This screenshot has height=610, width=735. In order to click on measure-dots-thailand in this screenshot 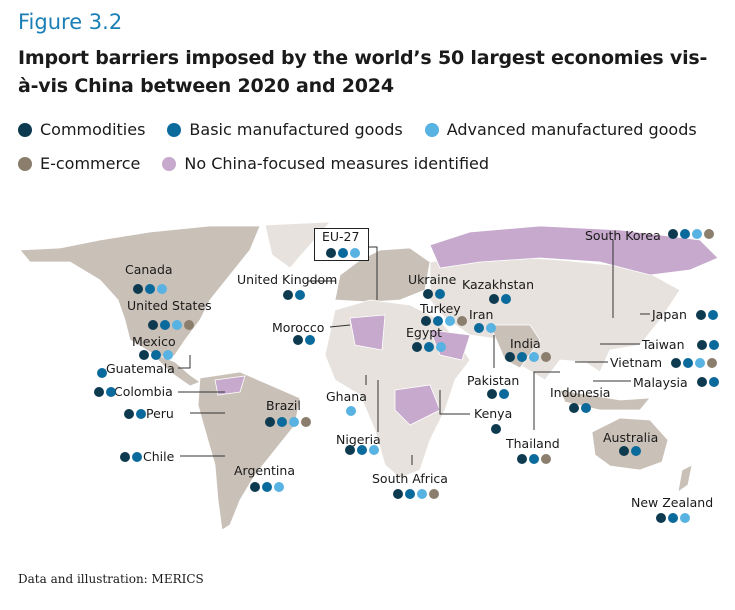, I will do `click(534, 459)`.